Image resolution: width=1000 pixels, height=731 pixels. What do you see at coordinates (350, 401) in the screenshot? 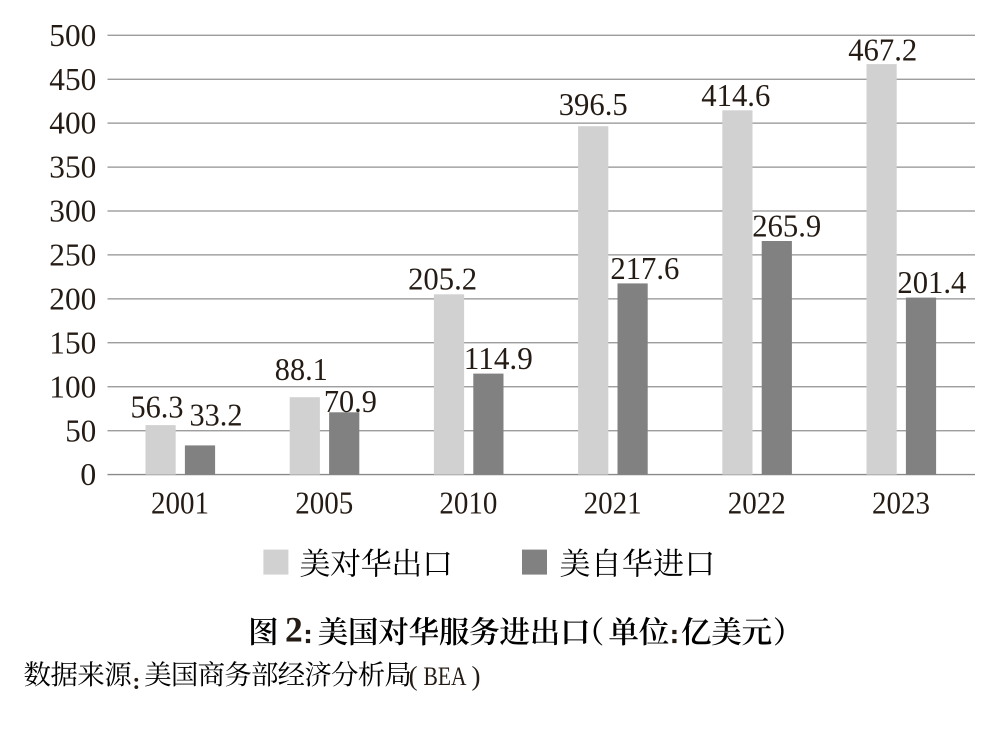
I see `svg-text: 70.9` at bounding box center [350, 401].